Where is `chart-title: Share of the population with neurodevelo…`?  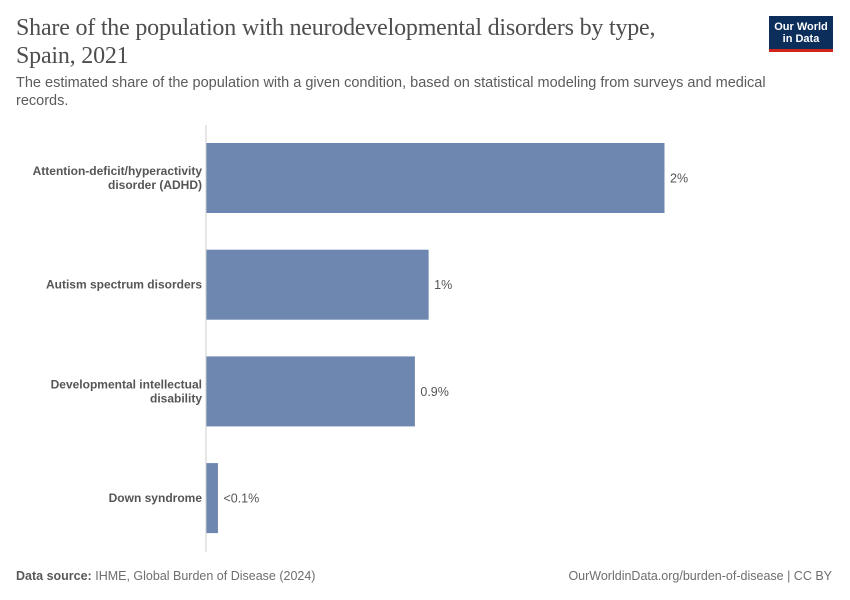
chart-title: Share of the population with neurodevelo… is located at coordinates (336, 42).